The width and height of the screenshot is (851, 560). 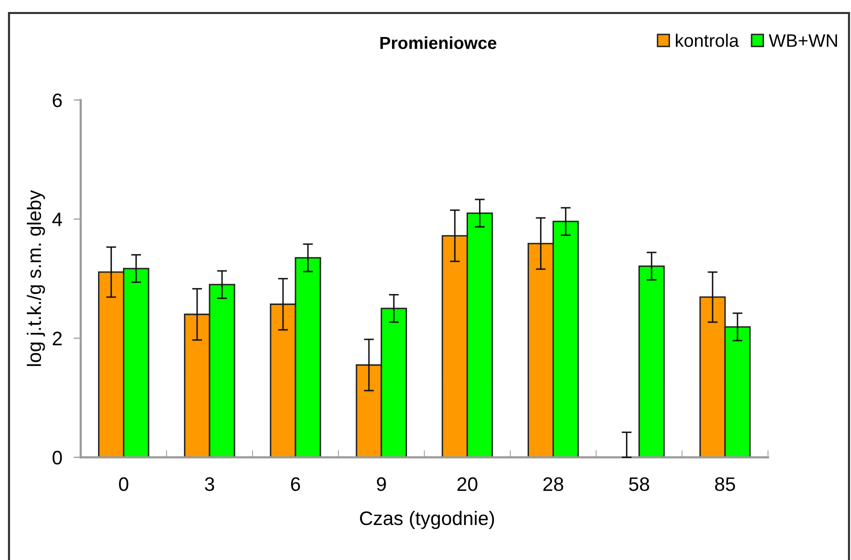 What do you see at coordinates (209, 484) in the screenshot?
I see `x-tick-label: 3` at bounding box center [209, 484].